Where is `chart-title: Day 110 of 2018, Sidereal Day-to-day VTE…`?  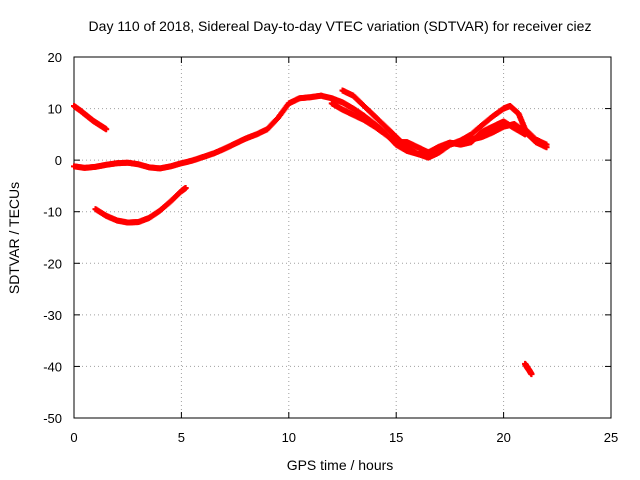
chart-title: Day 110 of 2018, Sidereal Day-to-day VTE… is located at coordinates (340, 26).